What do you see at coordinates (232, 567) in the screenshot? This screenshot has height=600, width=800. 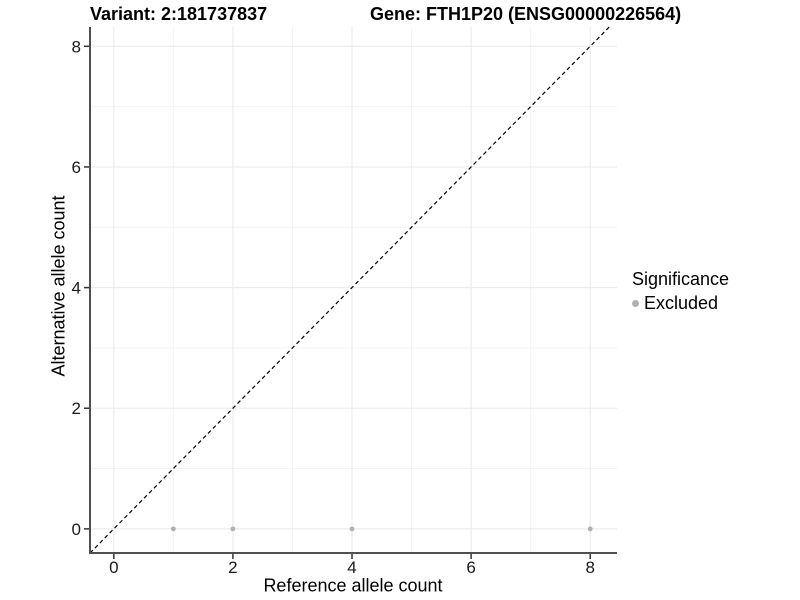 I see `x-tick-label: 2` at bounding box center [232, 567].